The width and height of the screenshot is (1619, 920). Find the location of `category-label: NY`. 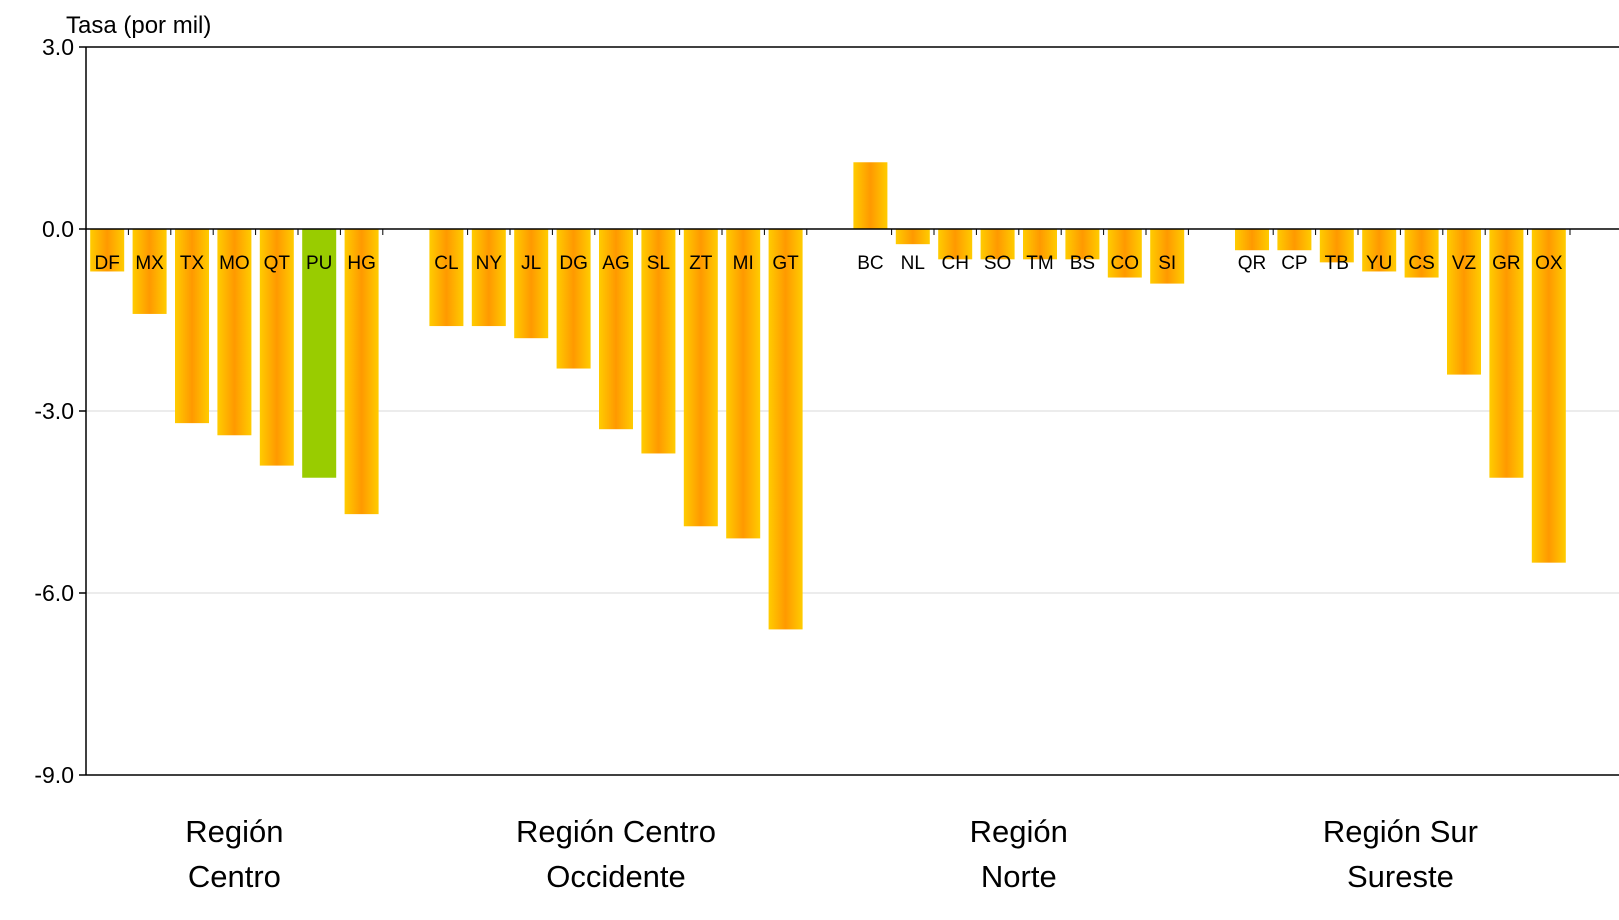

category-label: NY is located at coordinates (489, 263).